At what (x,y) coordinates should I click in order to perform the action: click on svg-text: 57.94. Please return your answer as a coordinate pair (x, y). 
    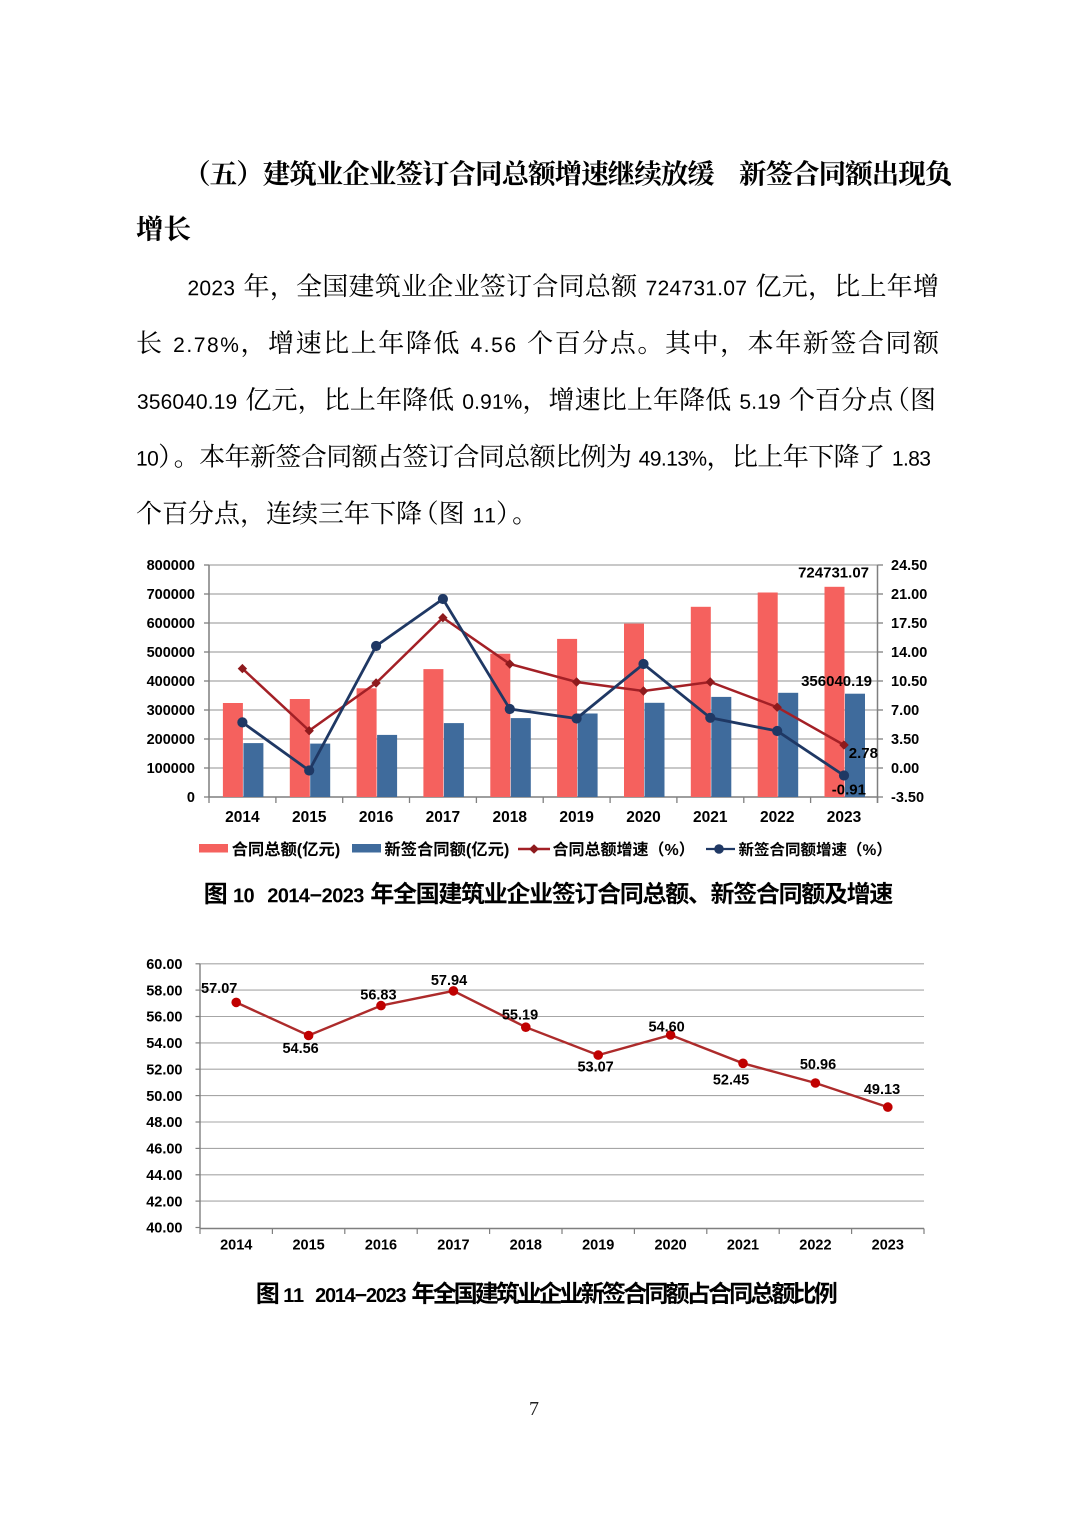
    Looking at the image, I should click on (449, 981).